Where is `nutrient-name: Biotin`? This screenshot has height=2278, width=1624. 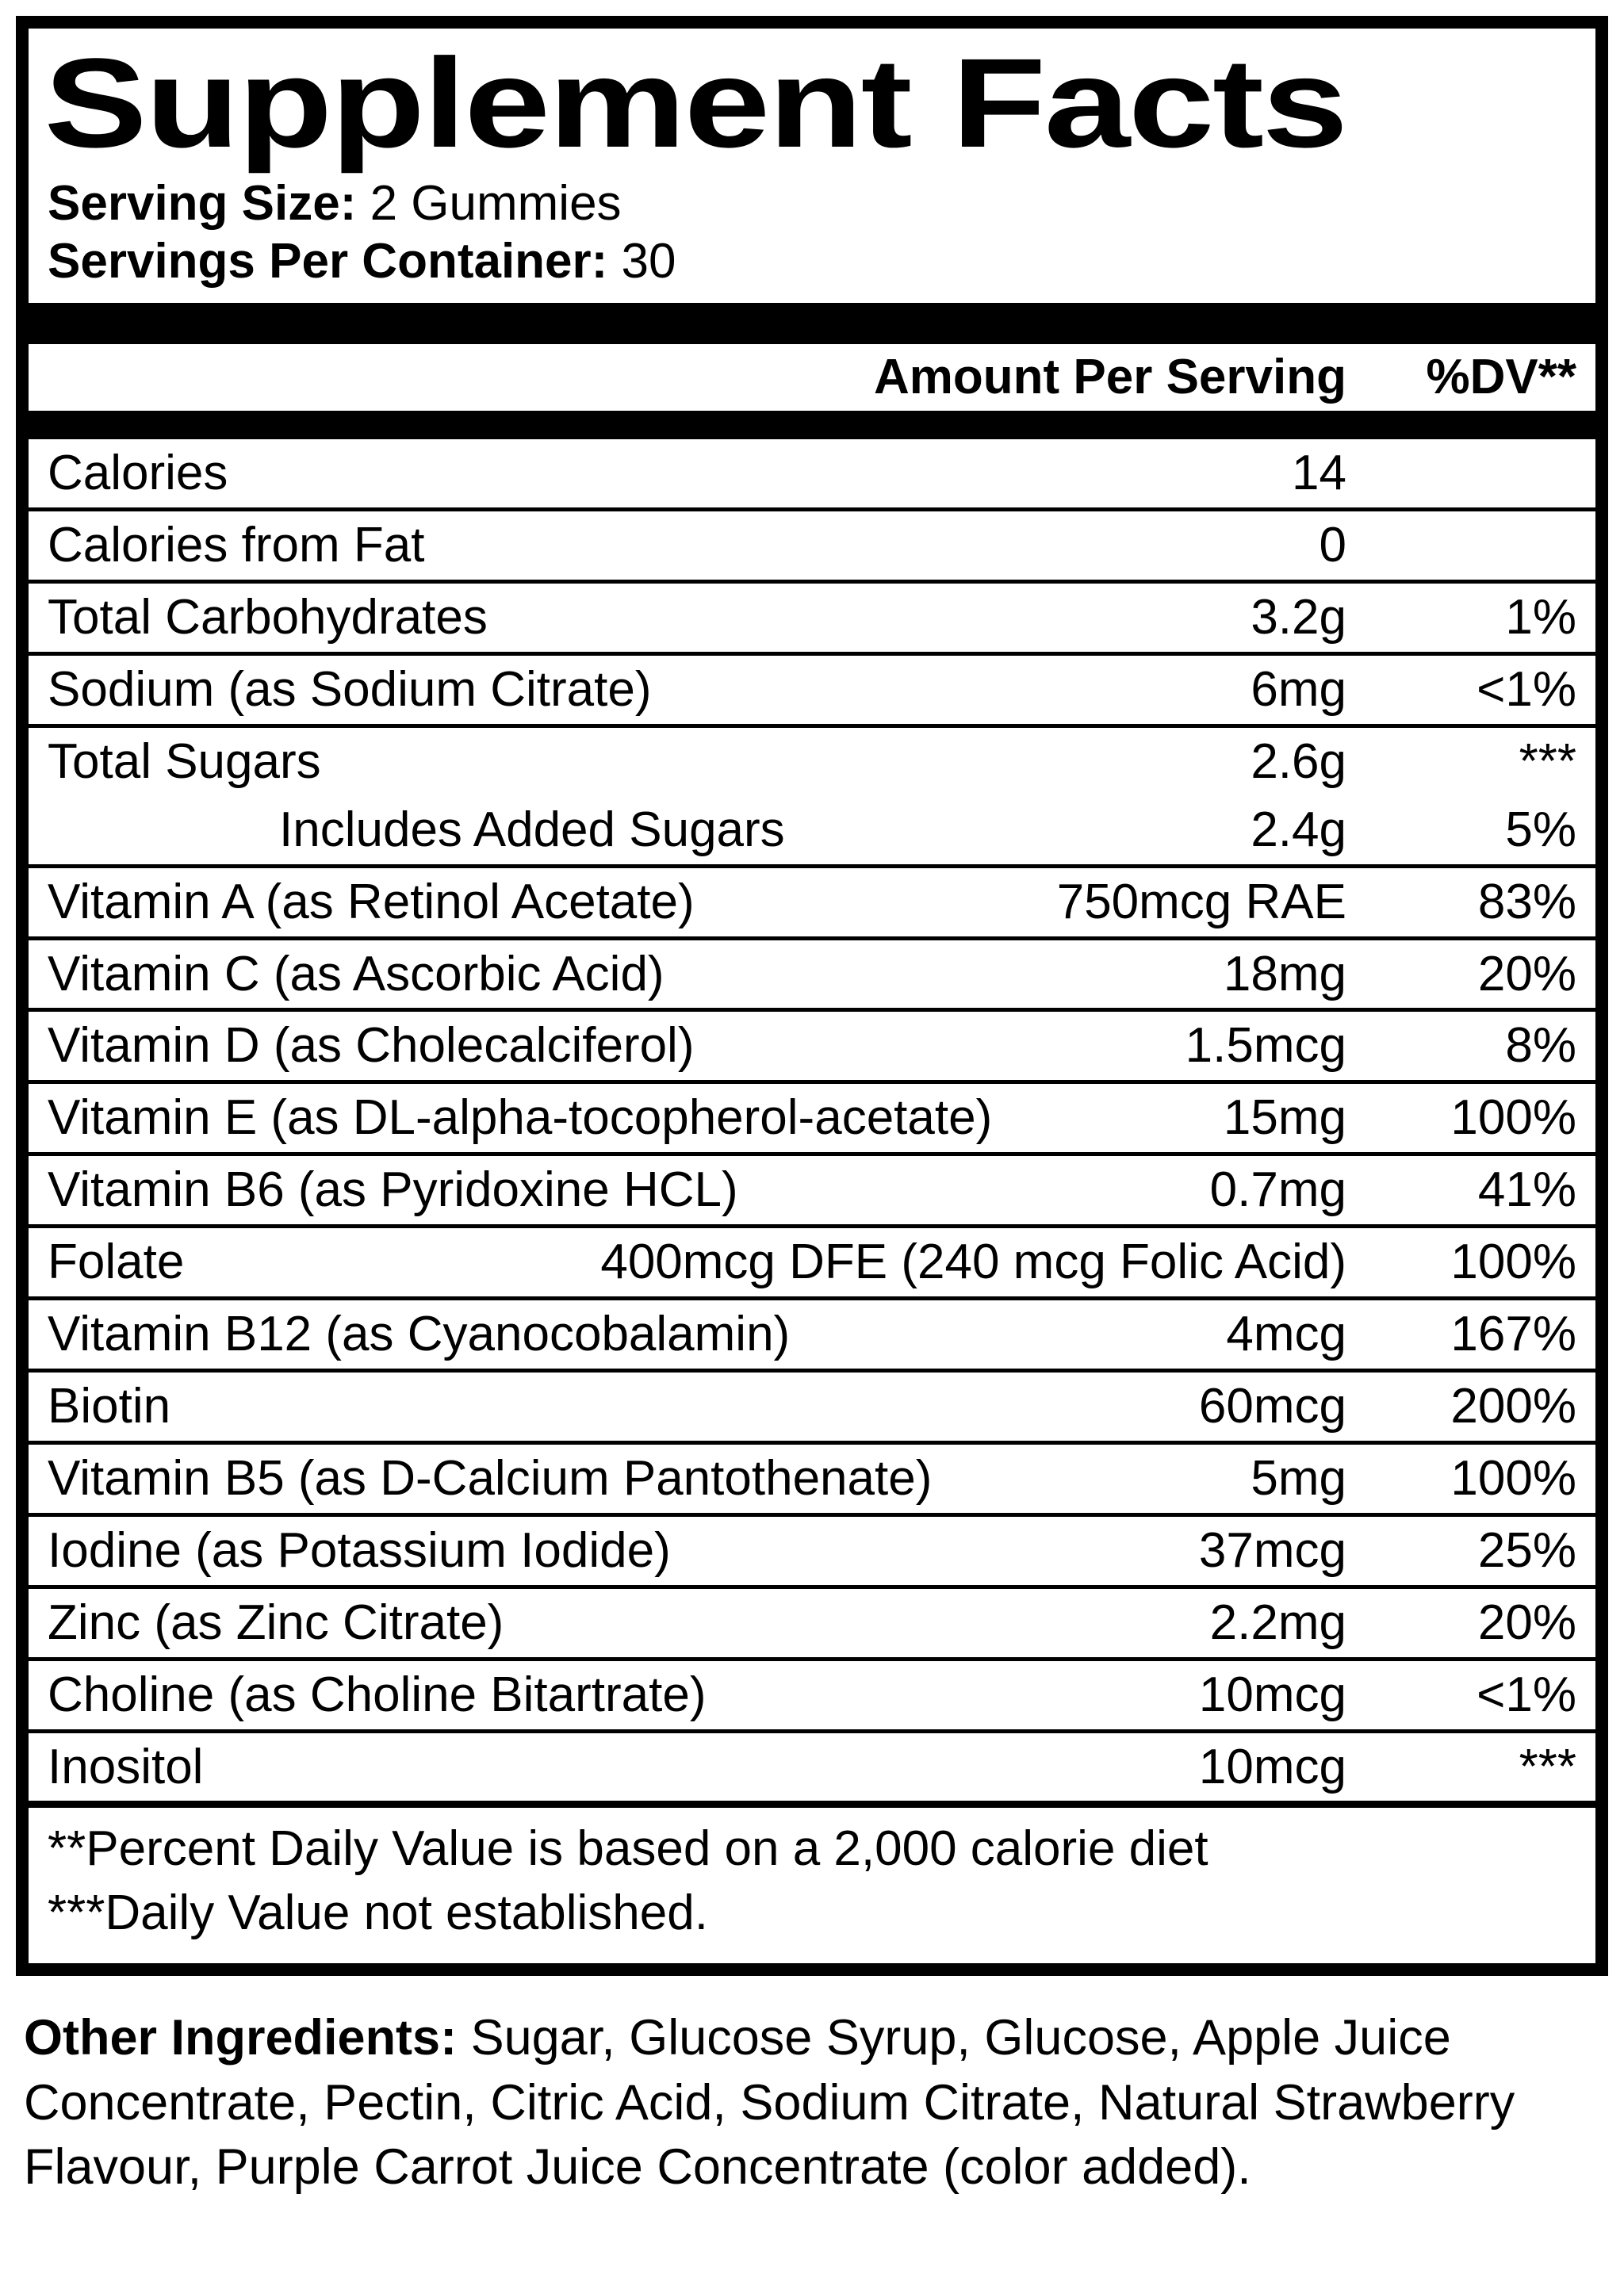 nutrient-name: Biotin is located at coordinates (109, 1407).